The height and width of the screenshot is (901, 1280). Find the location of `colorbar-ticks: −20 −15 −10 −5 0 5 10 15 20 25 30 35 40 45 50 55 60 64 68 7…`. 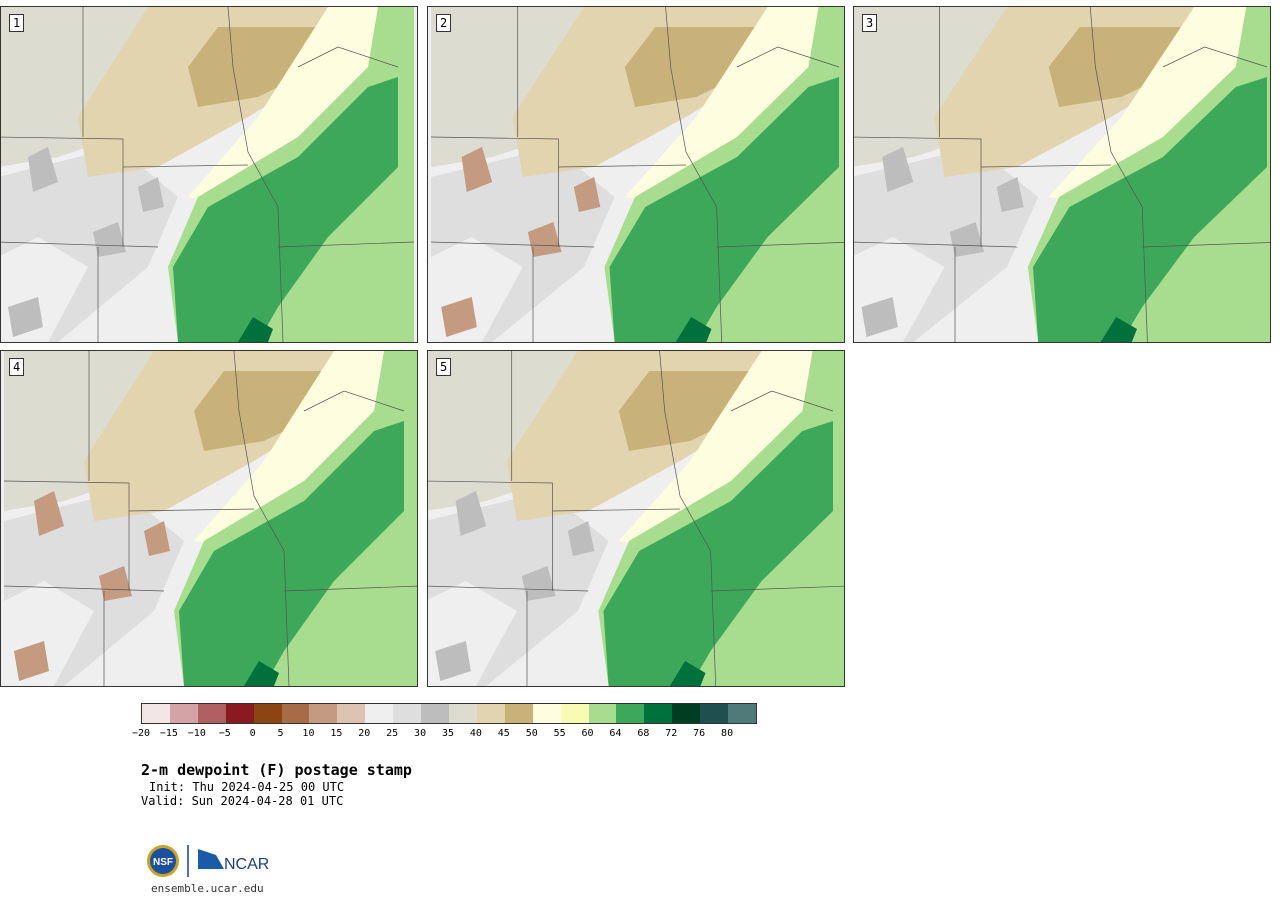

colorbar-ticks: −20 −15 −10 −5 0 5 10 15 20 25 30 35 40 45 50 55 60 64 68 7… is located at coordinates (444, 735).